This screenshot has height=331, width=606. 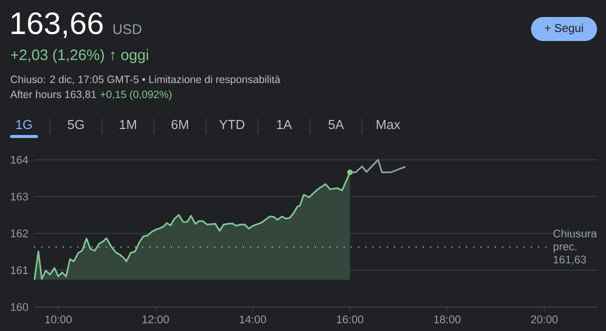 I want to click on text: 1M, so click(x=128, y=124).